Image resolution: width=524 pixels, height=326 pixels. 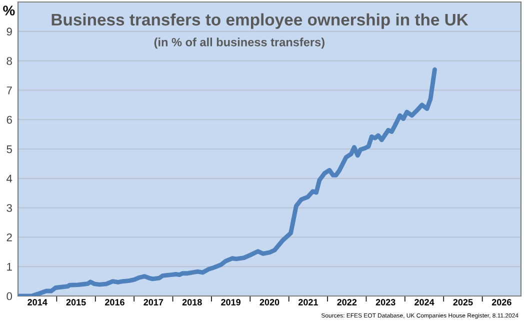 What do you see at coordinates (502, 302) in the screenshot?
I see `x-tick-label: 2026` at bounding box center [502, 302].